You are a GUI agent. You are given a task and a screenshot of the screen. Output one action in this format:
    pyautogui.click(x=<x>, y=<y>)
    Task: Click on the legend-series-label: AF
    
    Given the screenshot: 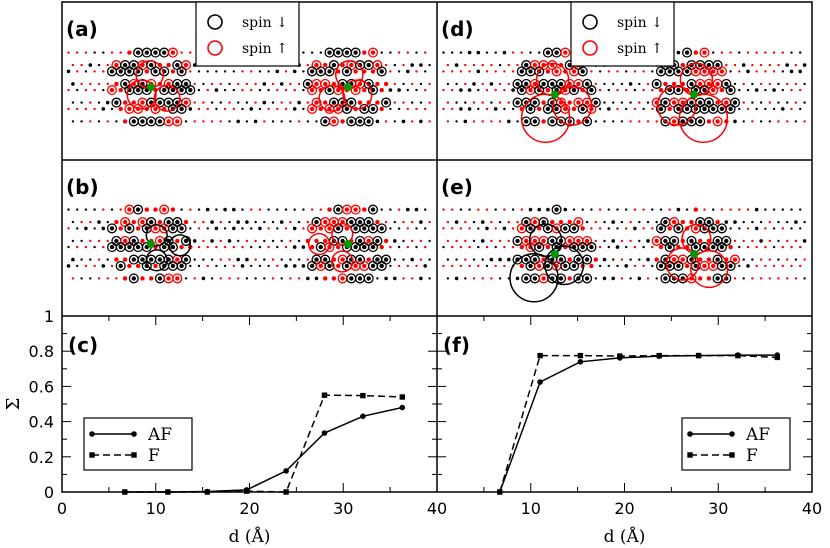 What is the action you would take?
    pyautogui.click(x=757, y=435)
    